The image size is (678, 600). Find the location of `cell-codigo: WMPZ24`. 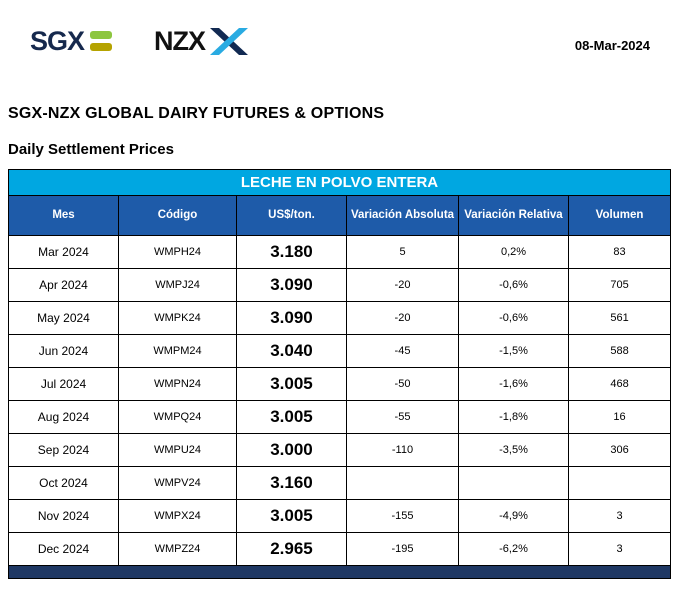

cell-codigo: WMPZ24 is located at coordinates (177, 549).